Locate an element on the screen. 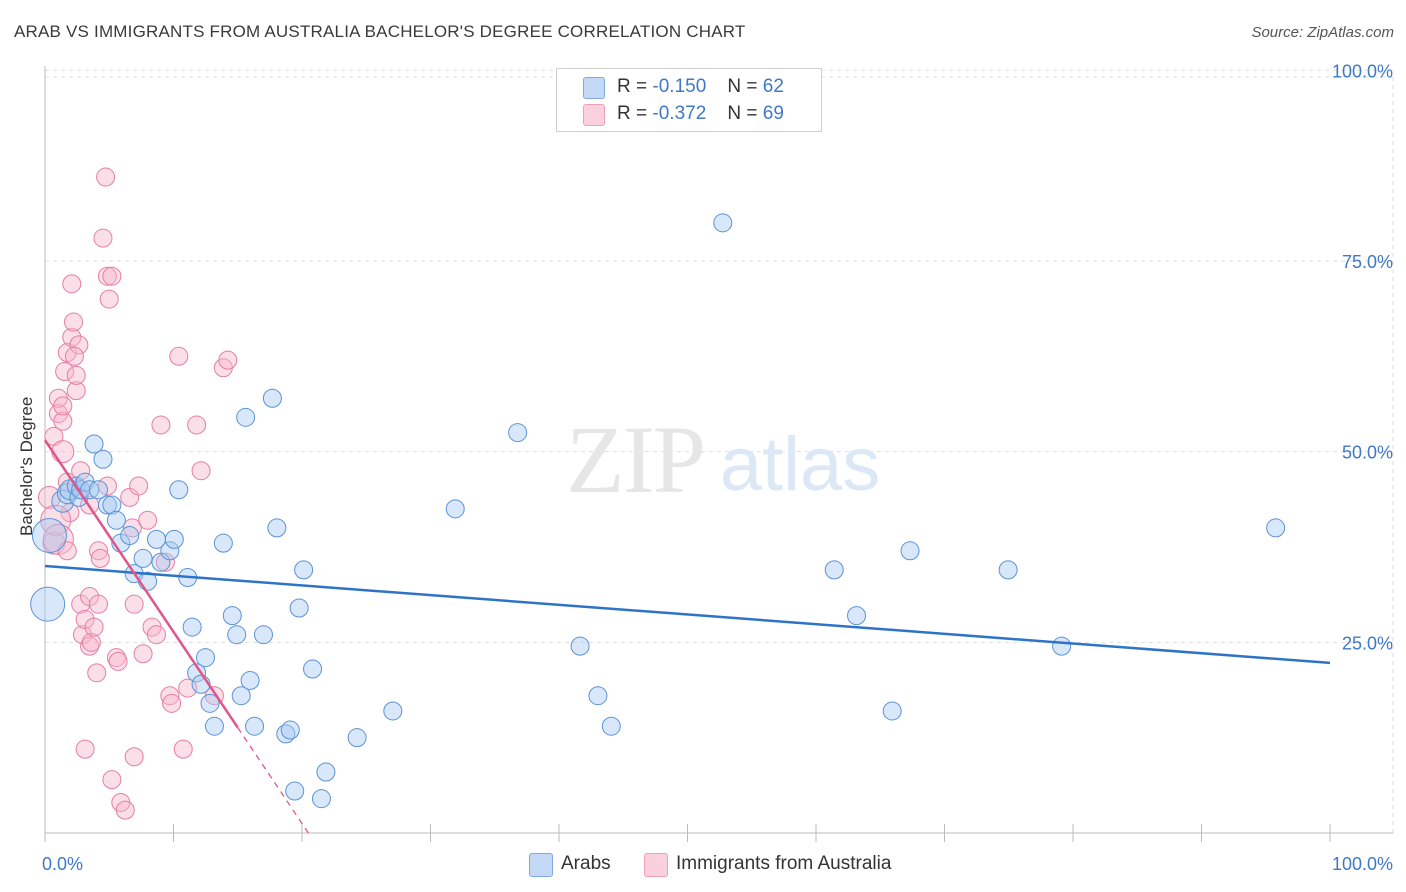  bottom-legend-swatch-australia is located at coordinates (656, 865).